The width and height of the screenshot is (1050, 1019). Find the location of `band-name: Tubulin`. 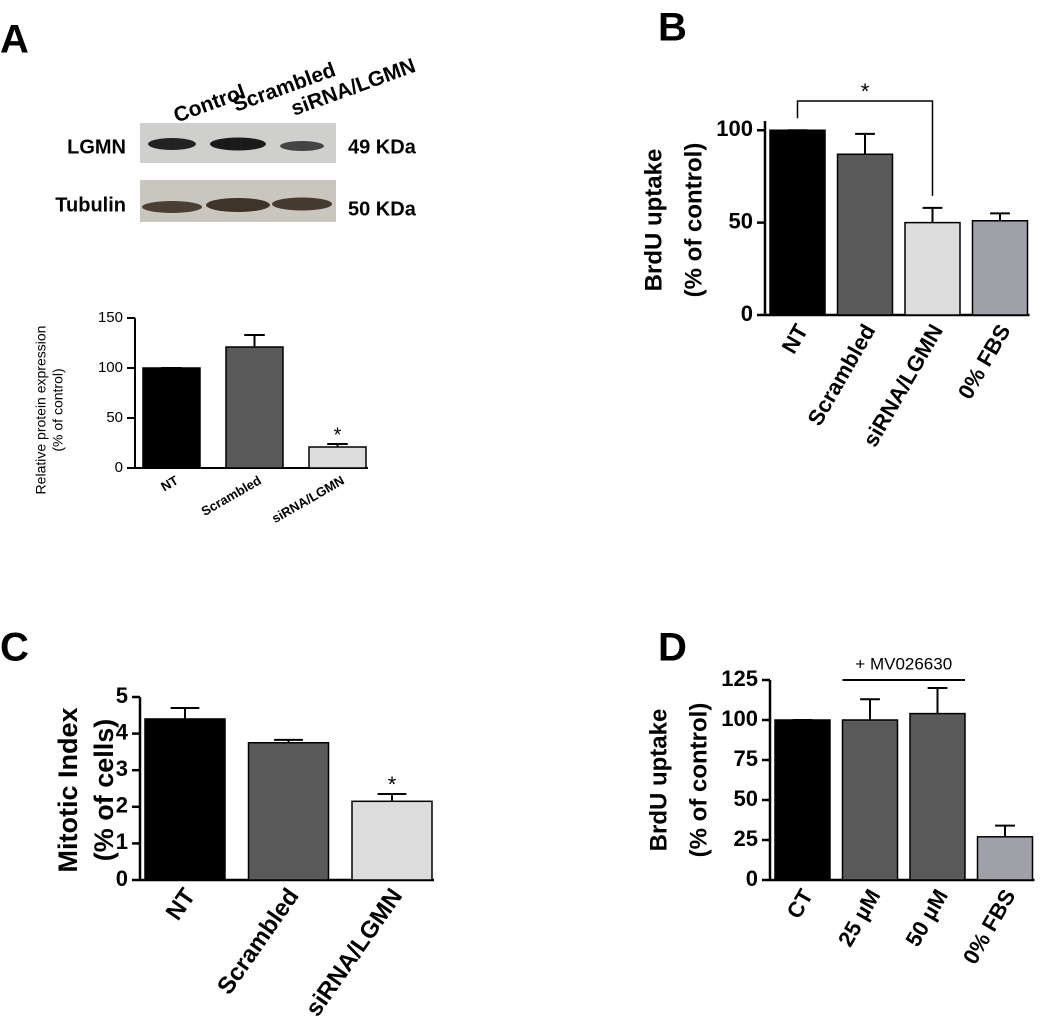

band-name: Tubulin is located at coordinates (90, 205).